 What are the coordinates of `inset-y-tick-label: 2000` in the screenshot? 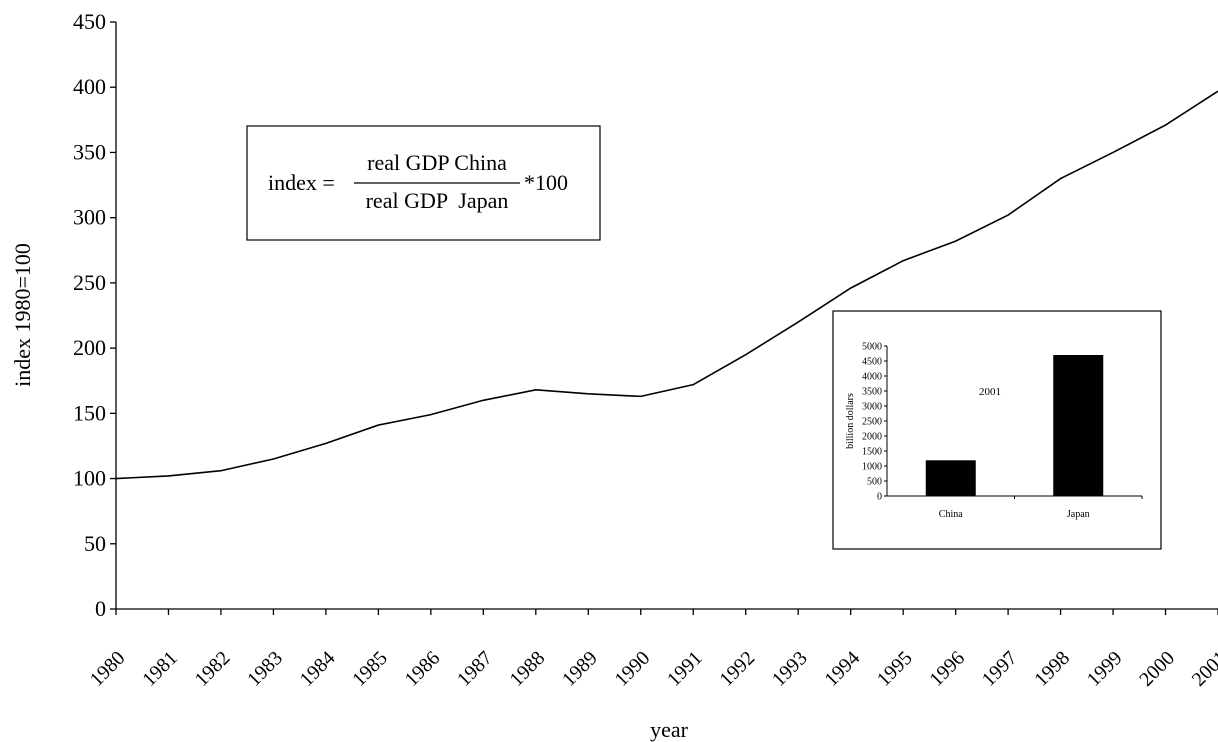 It's located at (872, 437).